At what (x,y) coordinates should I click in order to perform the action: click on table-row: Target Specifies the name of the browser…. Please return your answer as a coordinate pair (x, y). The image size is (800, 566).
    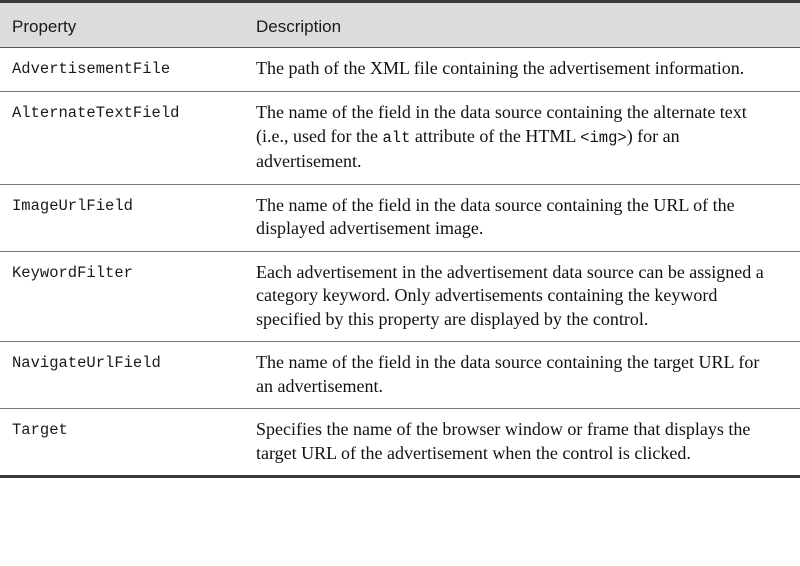
    Looking at the image, I should click on (400, 442).